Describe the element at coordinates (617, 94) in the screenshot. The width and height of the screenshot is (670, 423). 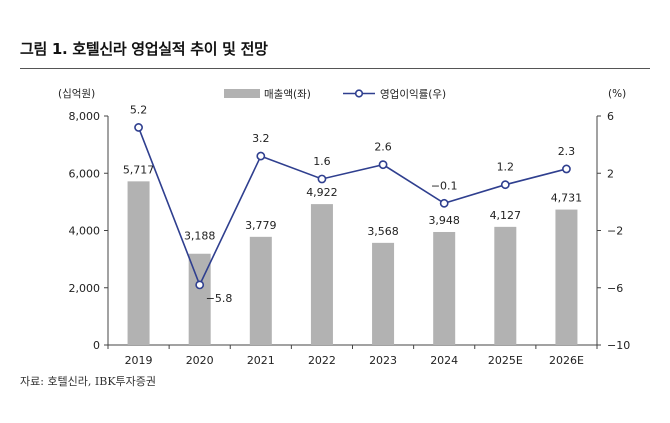
I see `right-axis-unit: (%)` at that location.